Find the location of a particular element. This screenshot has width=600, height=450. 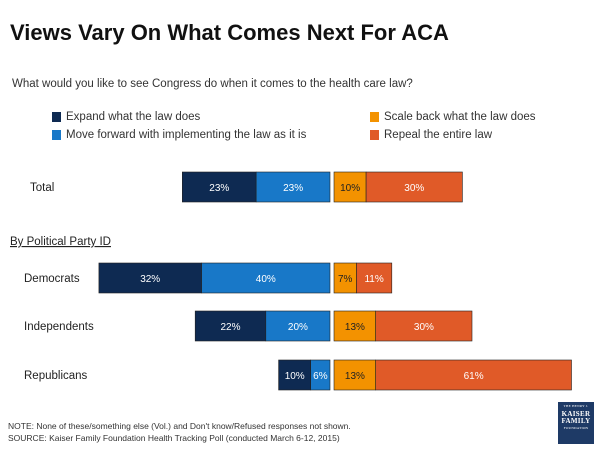

kff-logo: THE HENRY J. KAISER FAMILY FOUNDATION is located at coordinates (576, 423).